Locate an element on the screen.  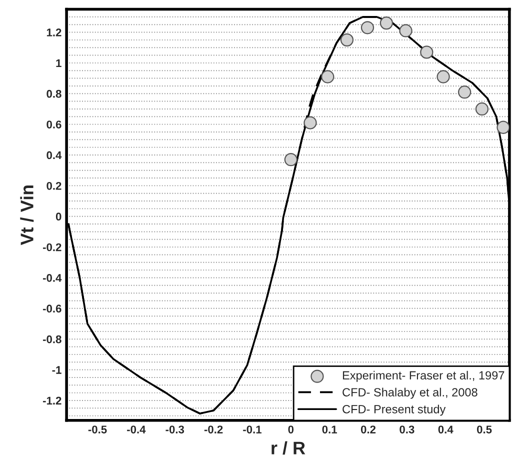
y-axis-title: Vt / Vin is located at coordinates (27, 216).